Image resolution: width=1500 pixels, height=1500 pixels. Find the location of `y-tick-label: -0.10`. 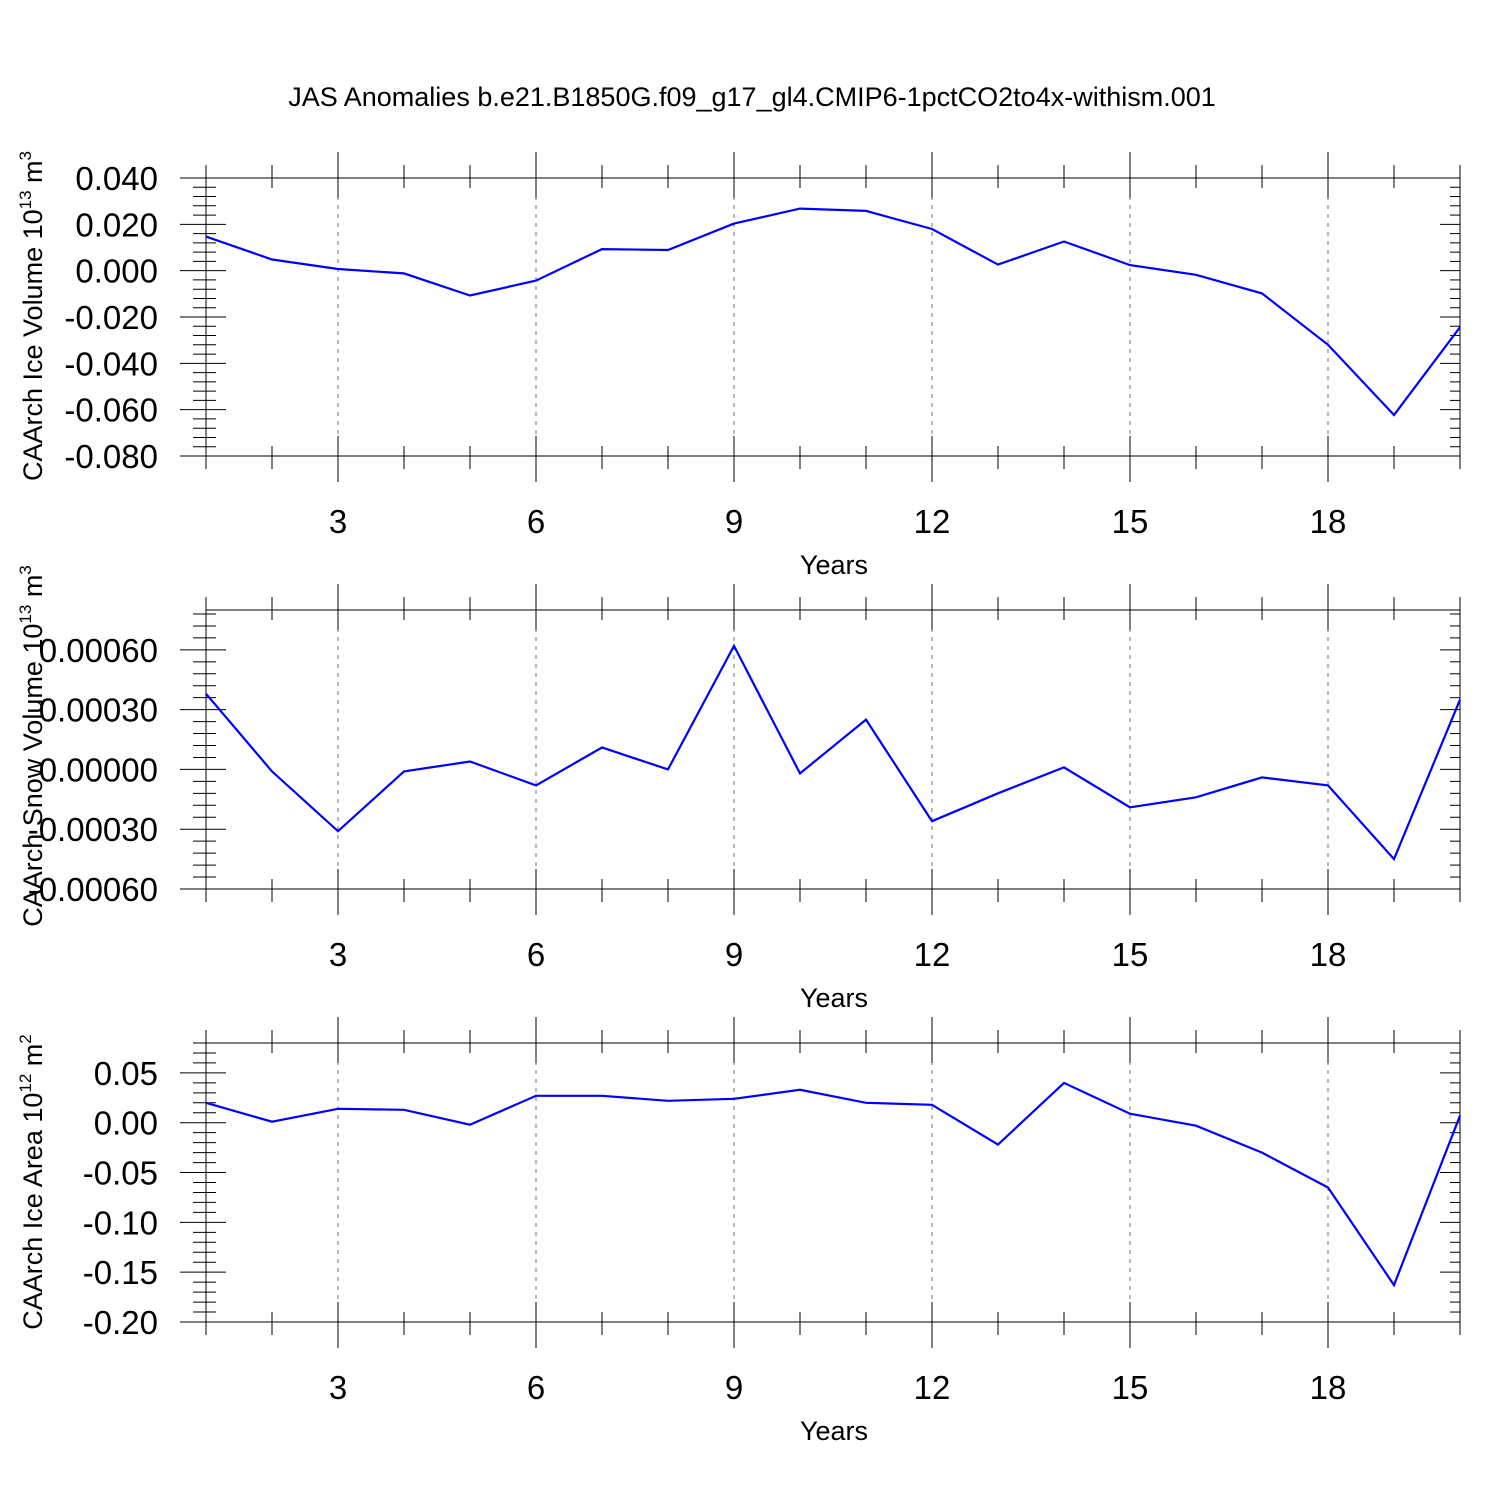

y-tick-label: -0.10 is located at coordinates (120, 1222).